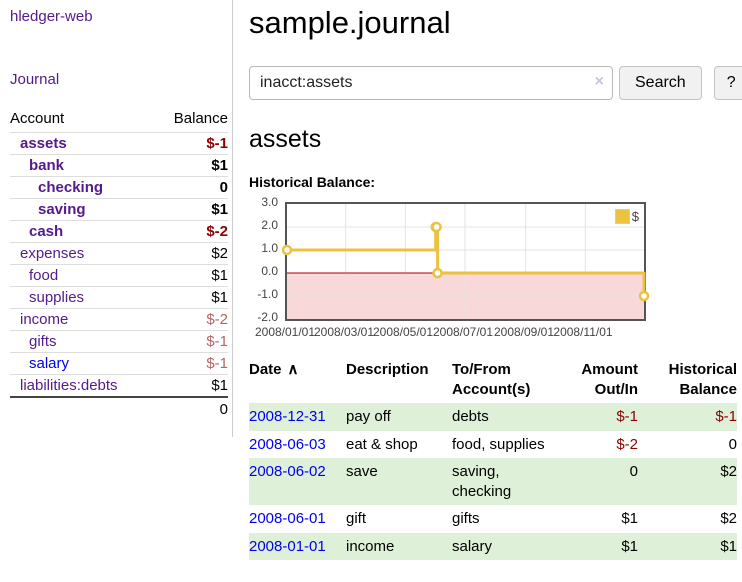  Describe the element at coordinates (344, 332) in the screenshot. I see `x-axis-tick-label: 2008/03/01` at that location.